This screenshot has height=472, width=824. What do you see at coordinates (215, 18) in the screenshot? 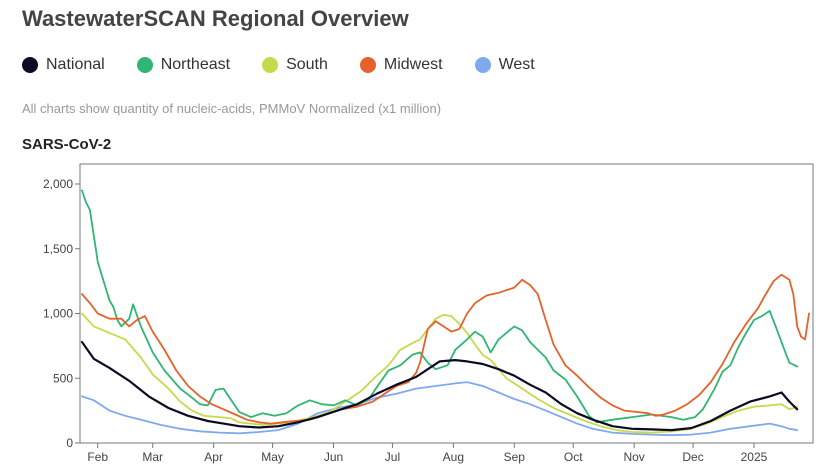
I see `page-title: WastewaterSCAN Regional Overview` at bounding box center [215, 18].